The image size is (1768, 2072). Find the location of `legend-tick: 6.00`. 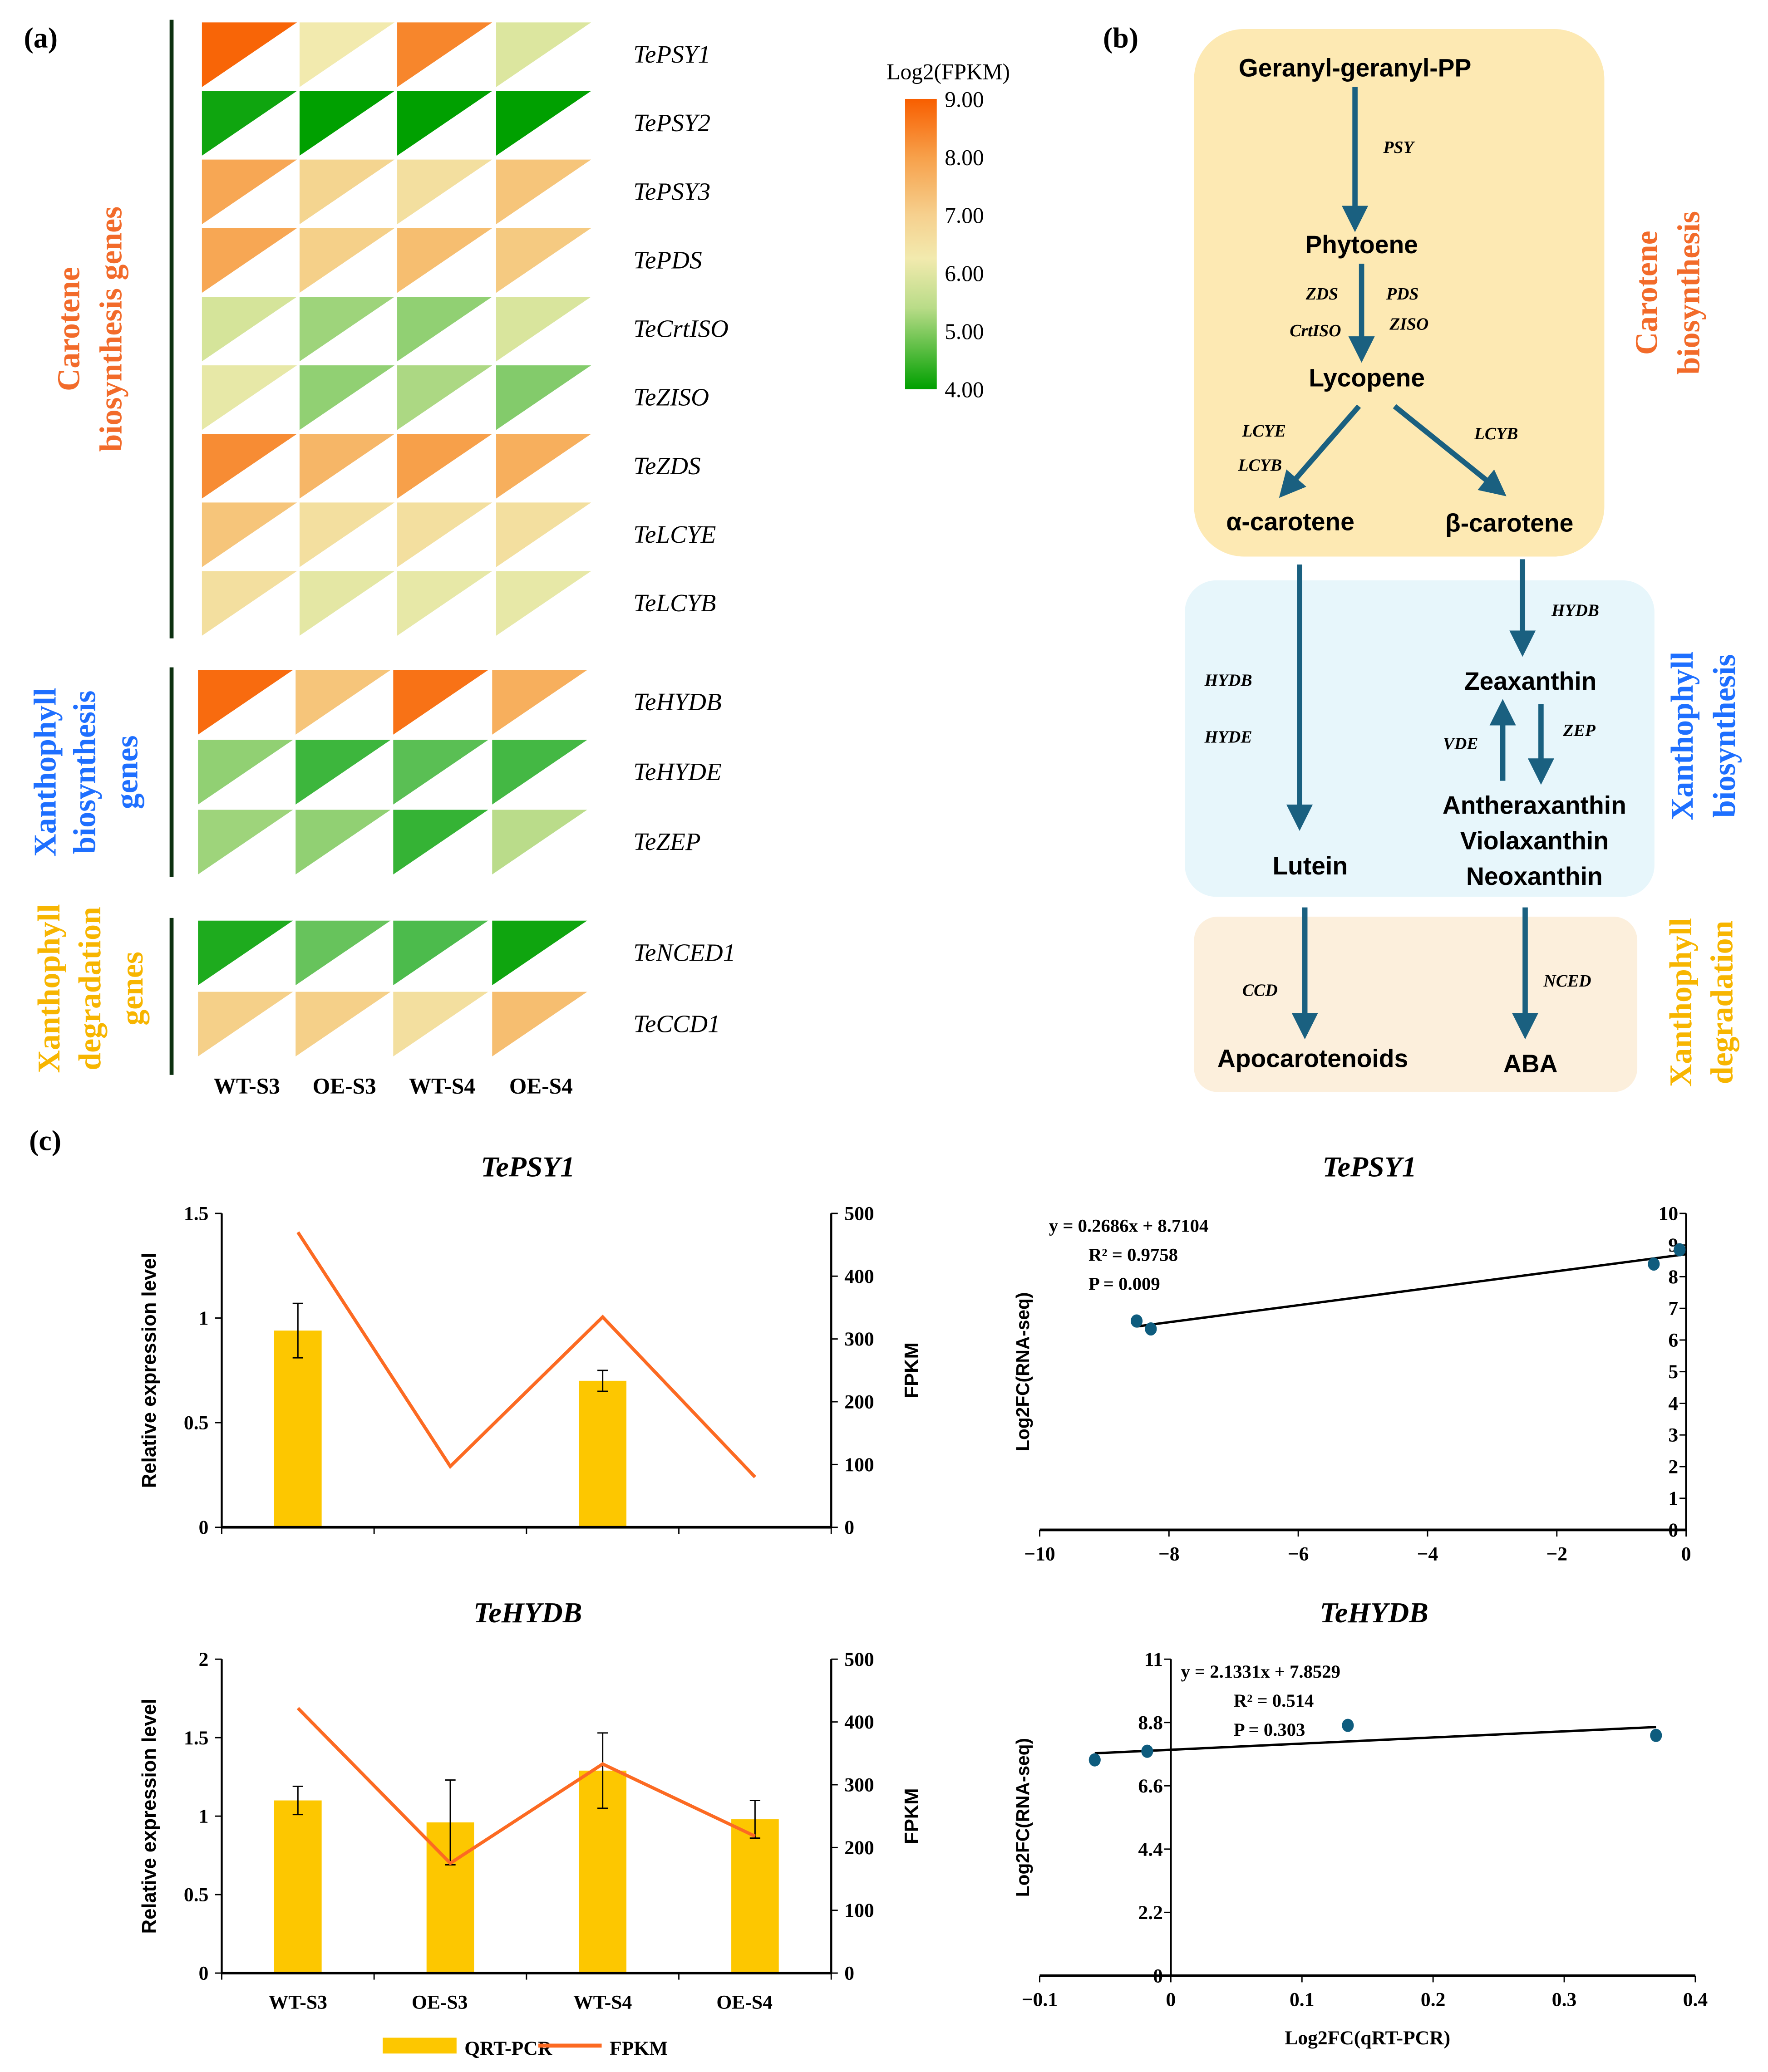

legend-tick: 6.00 is located at coordinates (964, 273).